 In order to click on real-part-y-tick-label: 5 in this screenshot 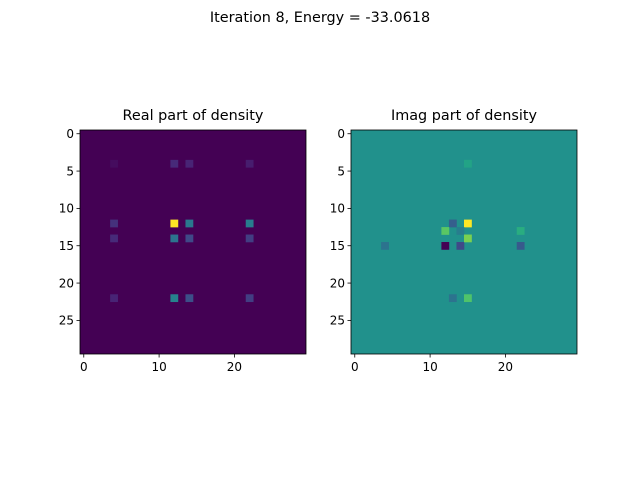, I will do `click(70, 171)`.